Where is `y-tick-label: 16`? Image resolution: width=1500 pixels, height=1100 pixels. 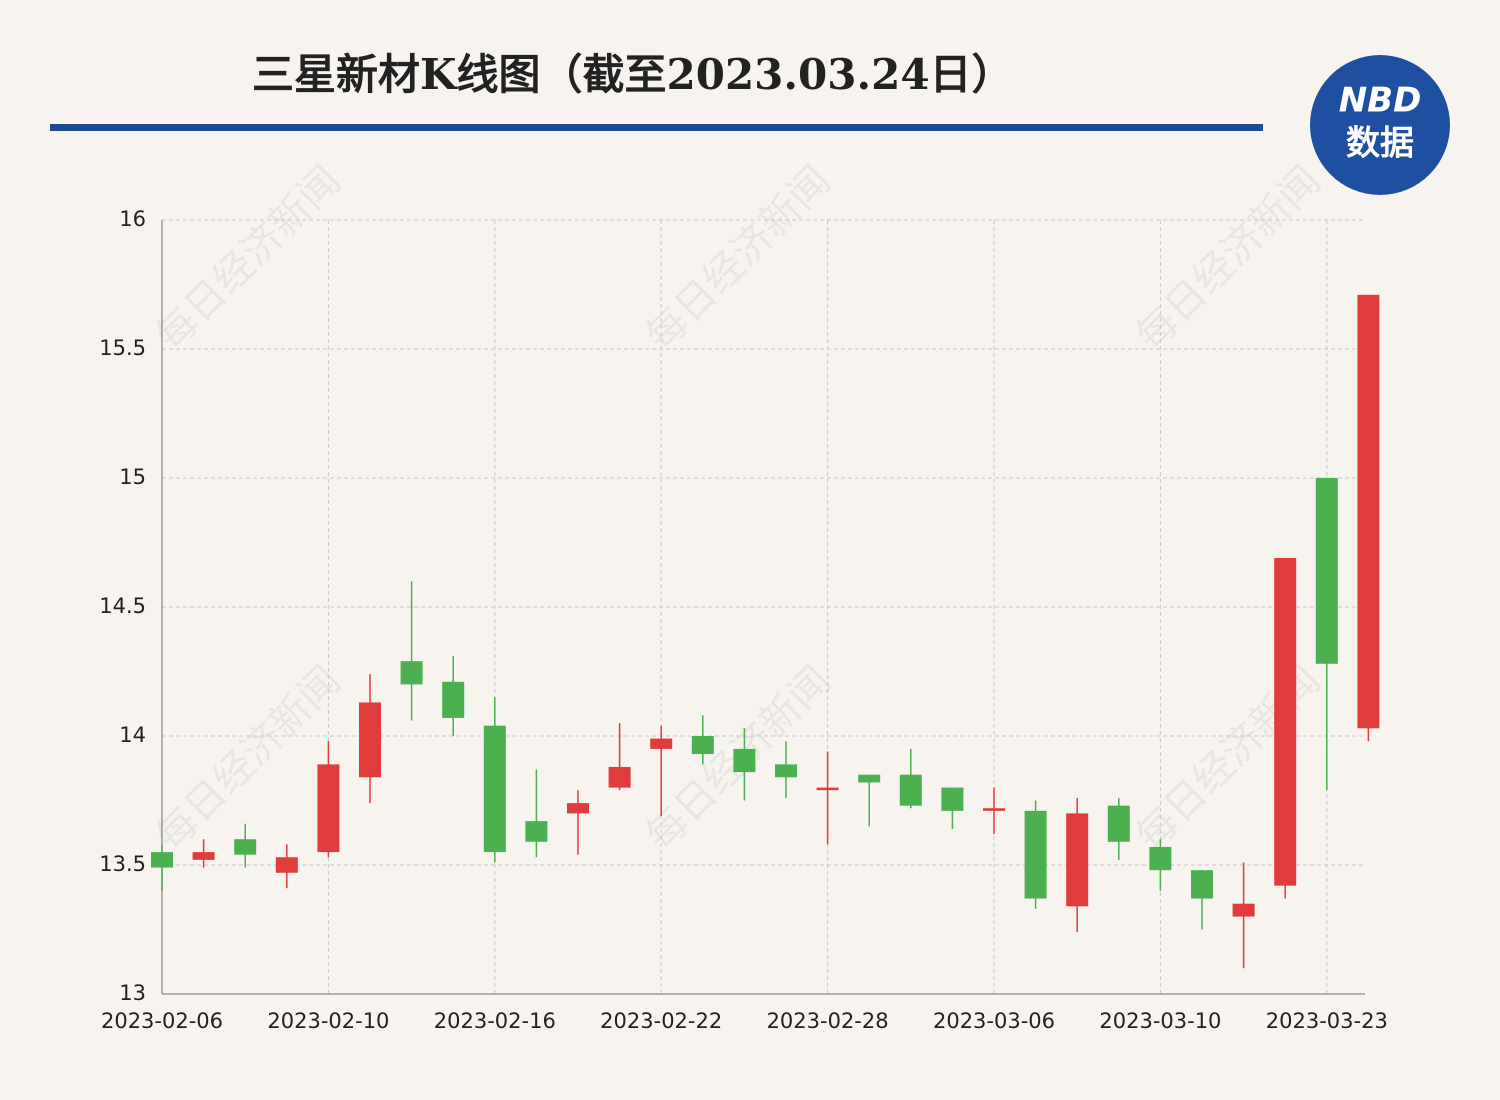
y-tick-label: 16 is located at coordinates (132, 219).